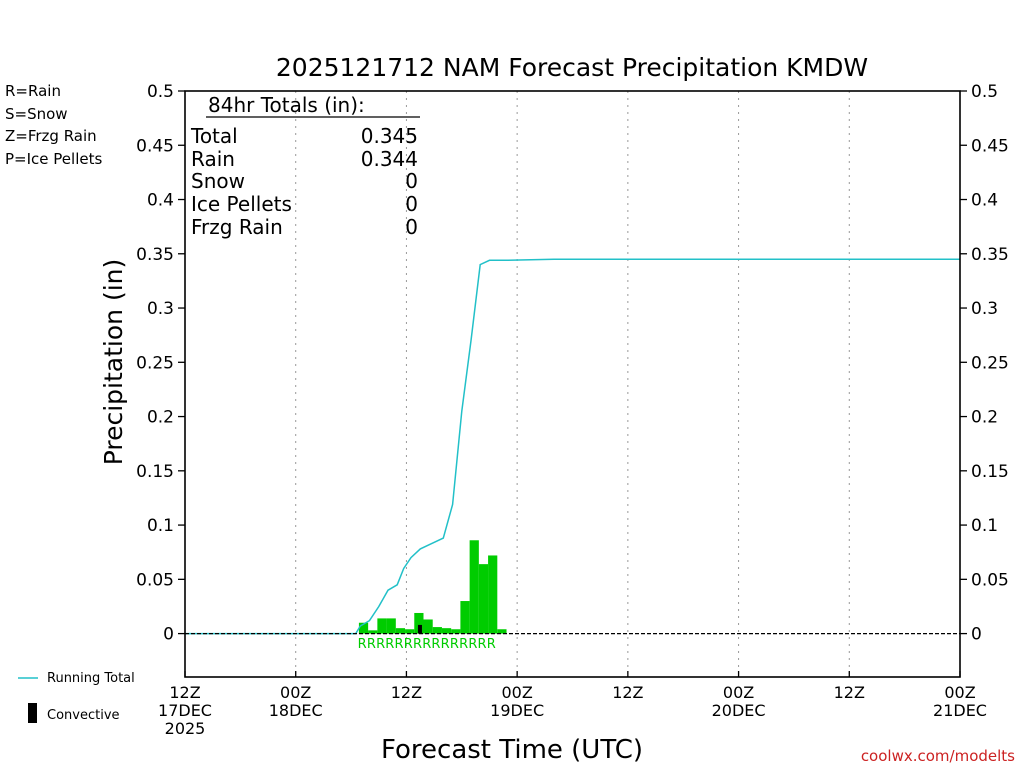 This screenshot has width=1024, height=772. Describe the element at coordinates (185, 710) in the screenshot. I see `x-tick-label-0-1: 17DEC` at that location.